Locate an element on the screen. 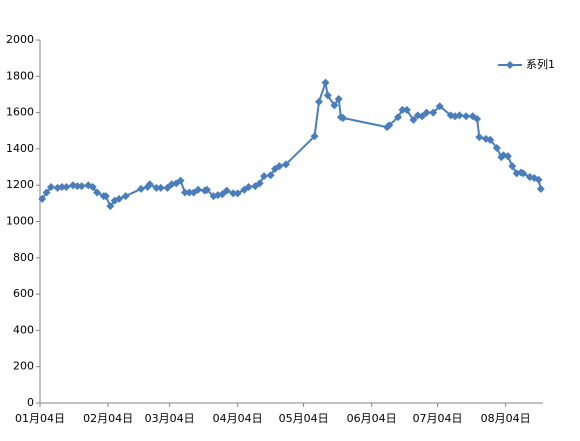 The height and width of the screenshot is (441, 580). y-tick-label: 1200 is located at coordinates (20, 184).